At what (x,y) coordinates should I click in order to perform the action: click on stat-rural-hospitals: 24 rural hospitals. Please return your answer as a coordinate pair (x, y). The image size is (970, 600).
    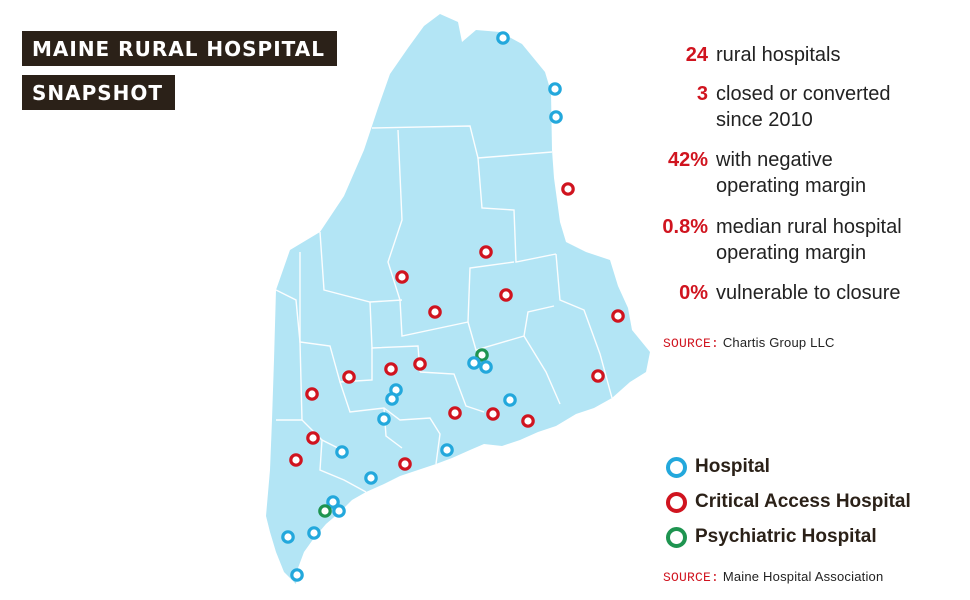
    Looking at the image, I should click on (800, 55).